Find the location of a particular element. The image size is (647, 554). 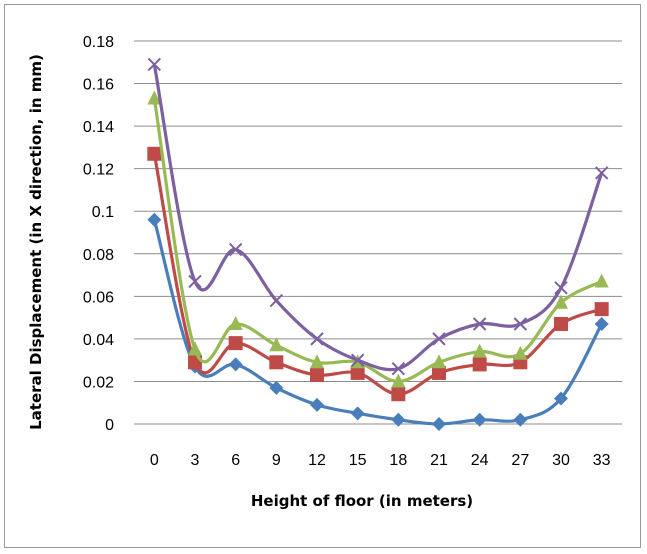

x-tick-label: 0 is located at coordinates (154, 460).